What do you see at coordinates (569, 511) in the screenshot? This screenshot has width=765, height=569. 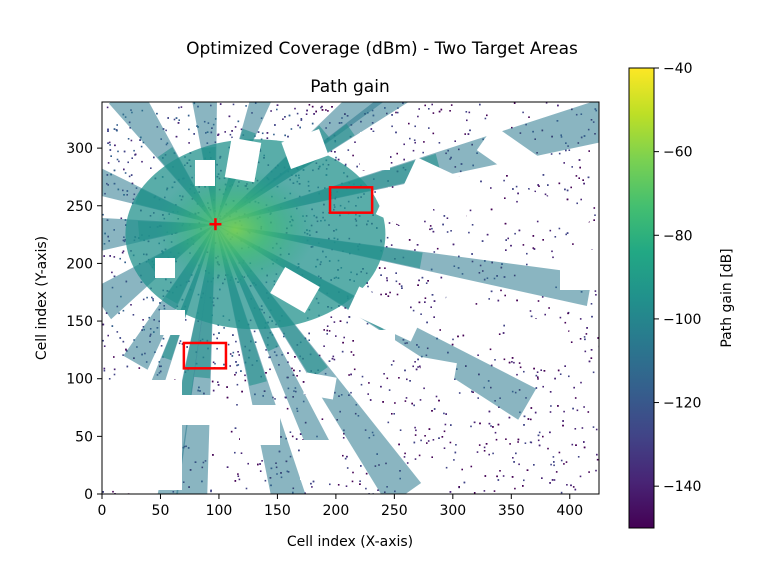 I see `x-tick-label: 400` at bounding box center [569, 511].